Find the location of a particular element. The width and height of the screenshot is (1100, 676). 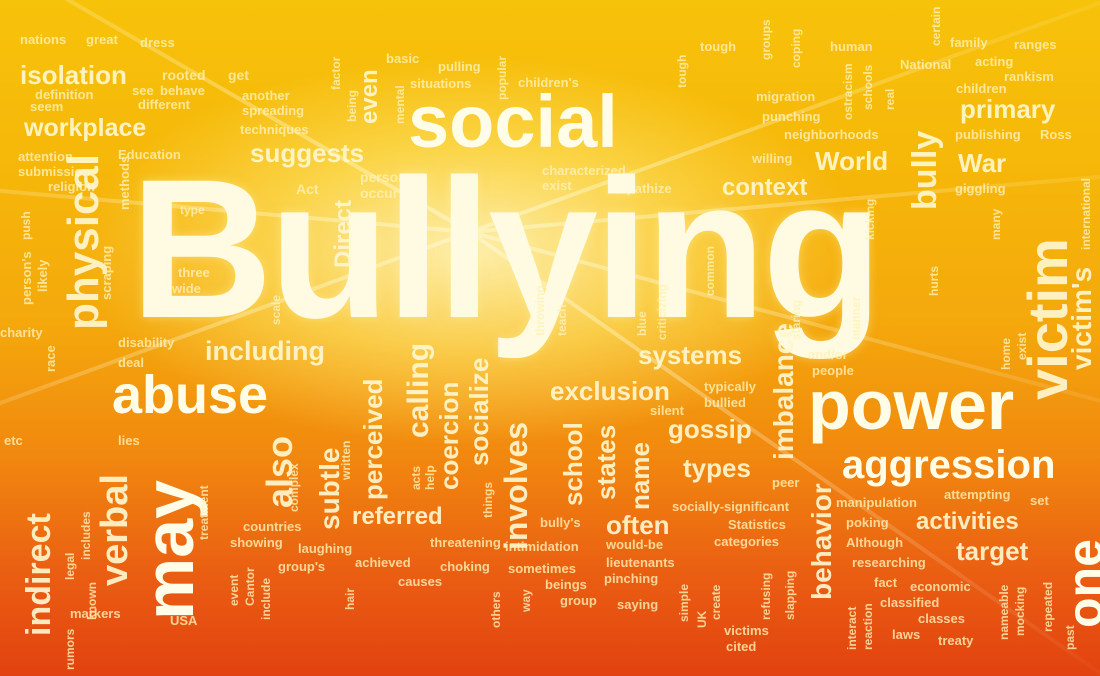

word: Although is located at coordinates (875, 542).